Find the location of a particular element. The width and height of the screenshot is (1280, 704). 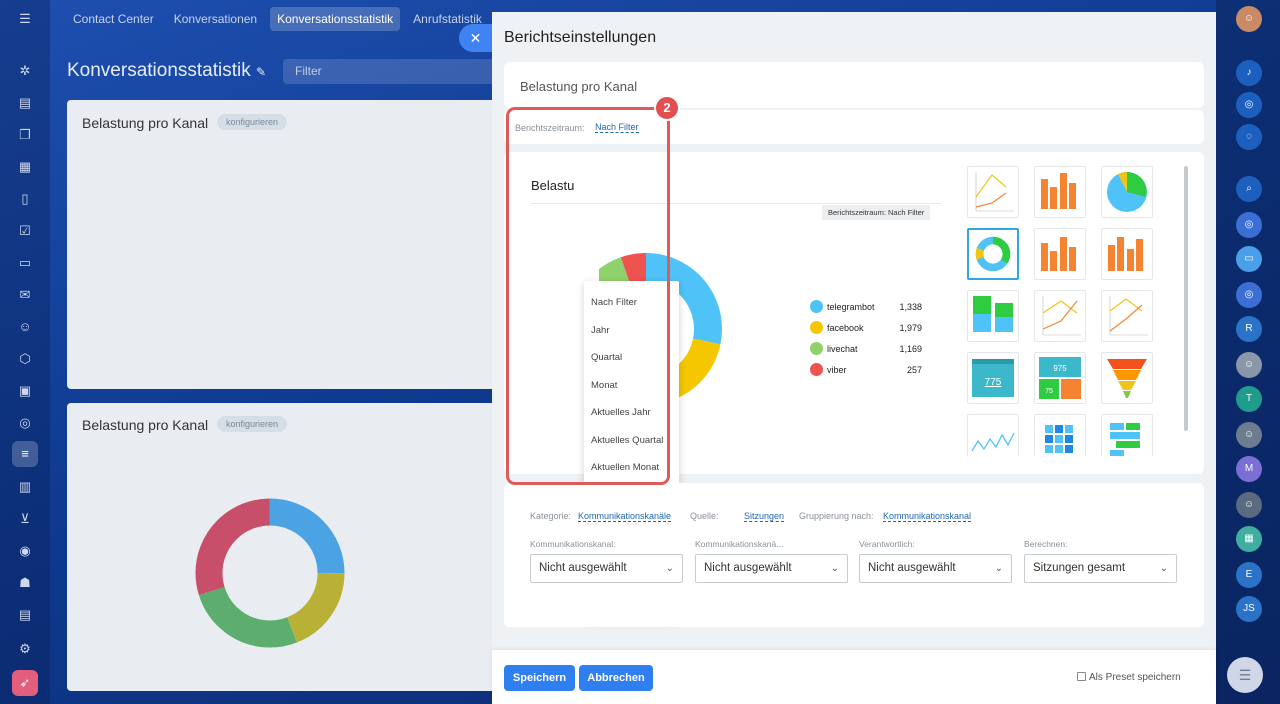

period-selector: Nach Filter is located at coordinates (617, 127).